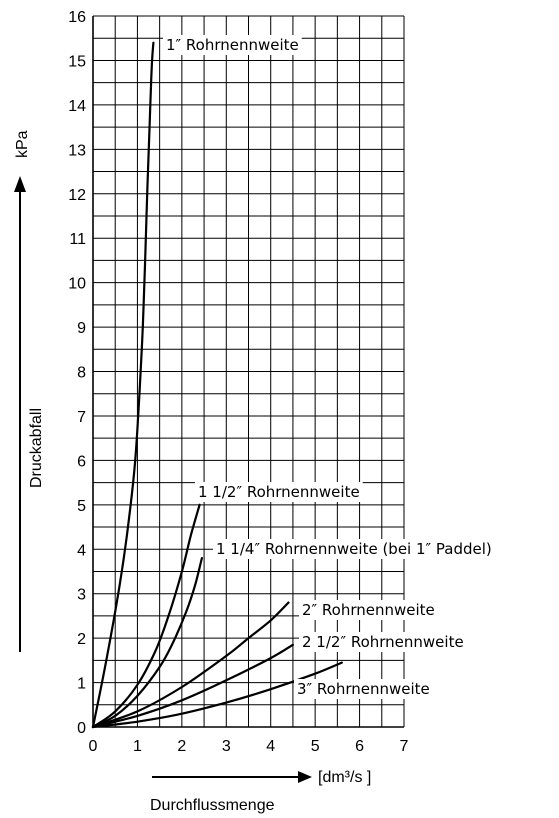 The image size is (559, 818). I want to click on curve-label-text: 1 1/4″ Rohrnennweite (bei 1″ Paddel), so click(354, 549).